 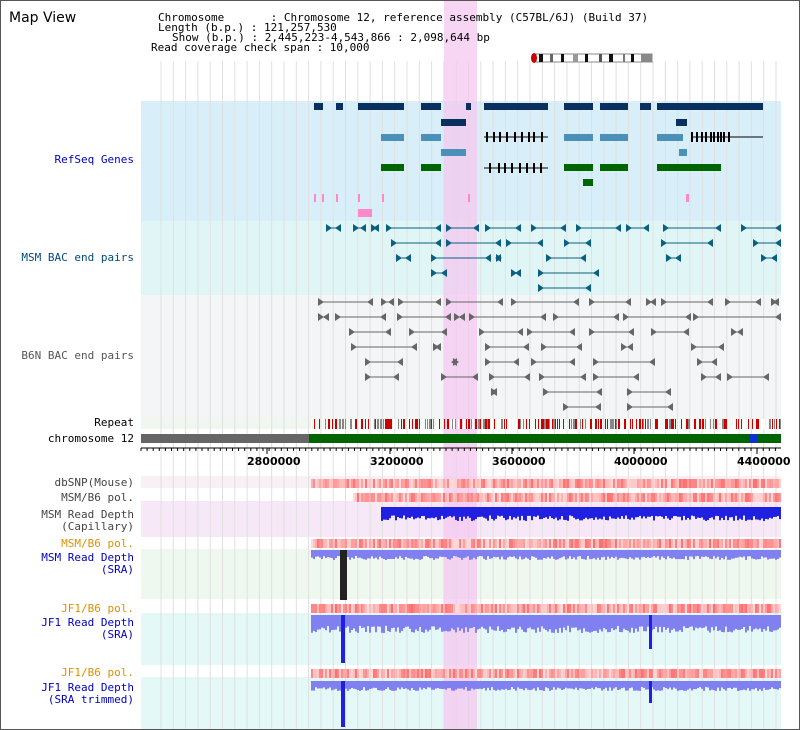 What do you see at coordinates (97, 608) in the screenshot?
I see `track-label-jf1-b6-pol: JF1/B6 pol.` at bounding box center [97, 608].